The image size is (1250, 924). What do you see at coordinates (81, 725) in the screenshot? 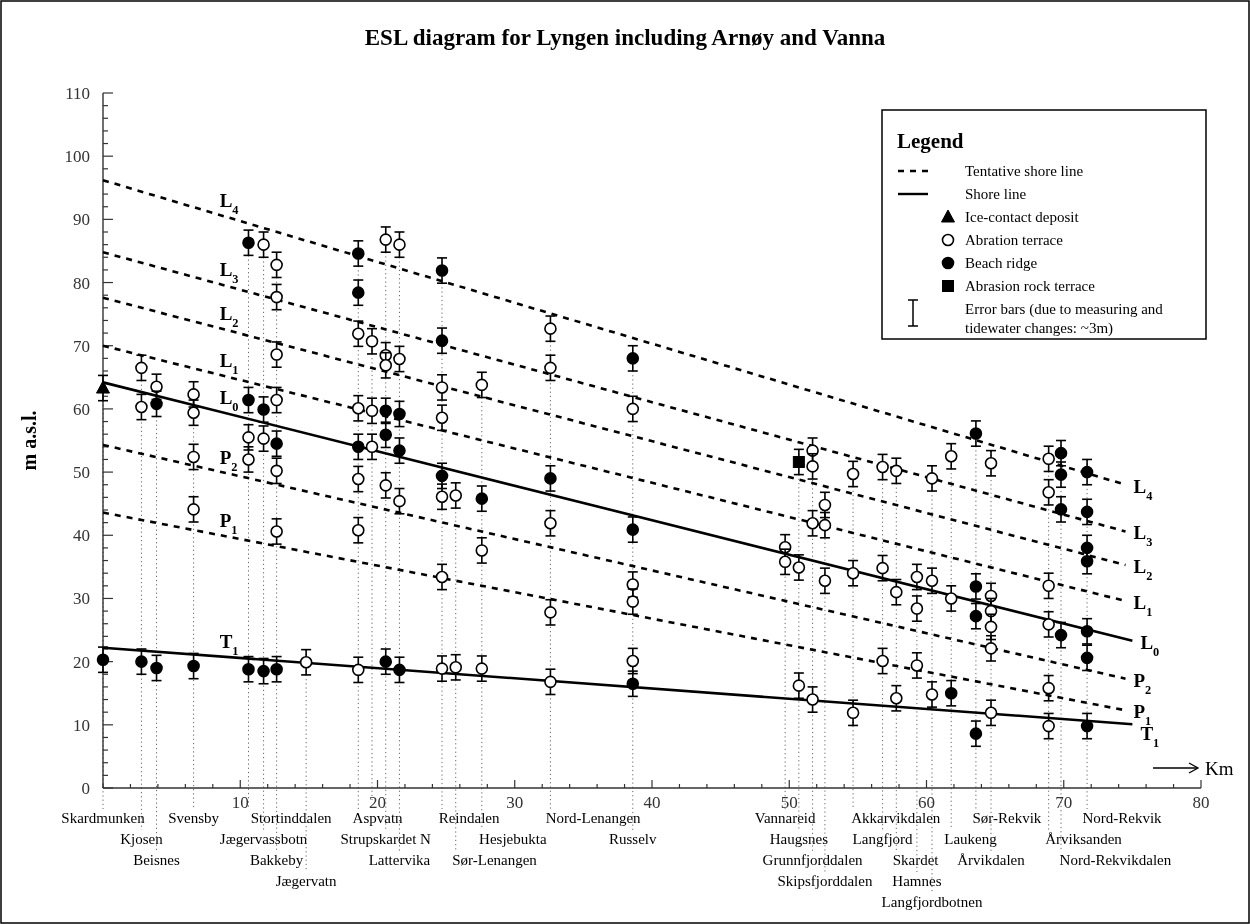
I see `y-tick-label: 10` at bounding box center [81, 725].